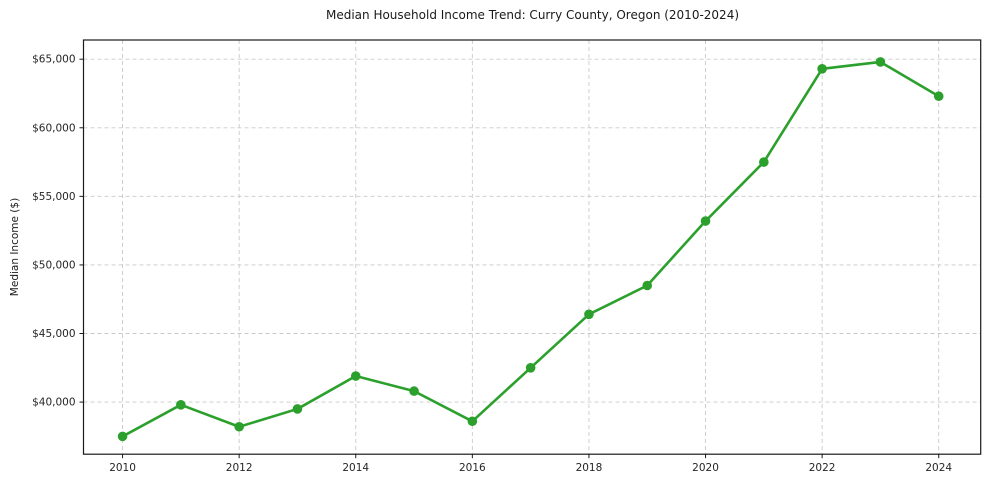 This screenshot has height=490, width=989. I want to click on data-point-2020, so click(705, 221).